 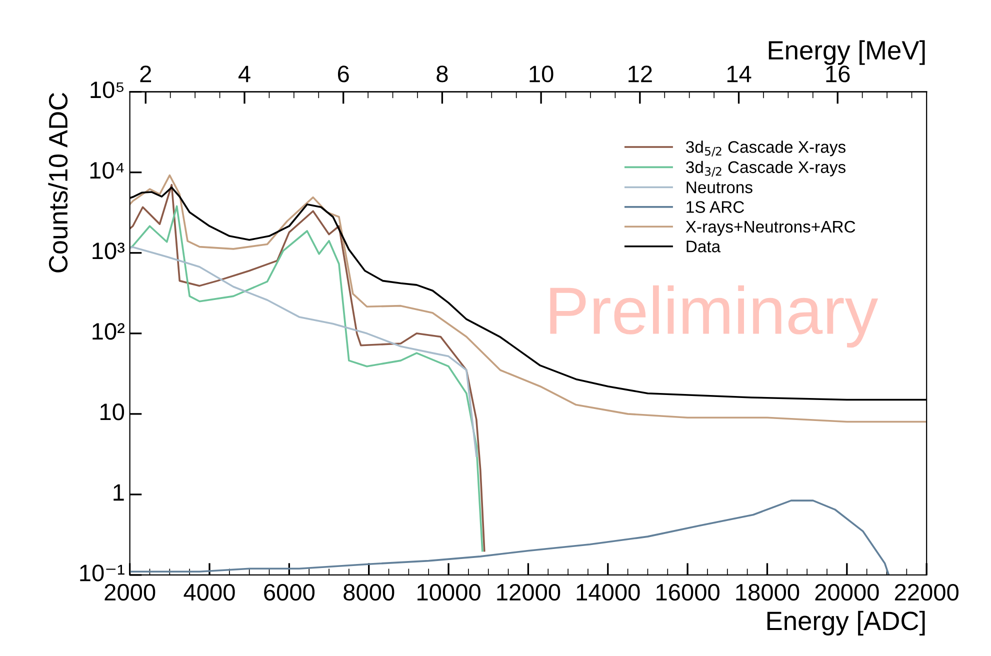 I want to click on x-tick-label: 10000, so click(x=449, y=592).